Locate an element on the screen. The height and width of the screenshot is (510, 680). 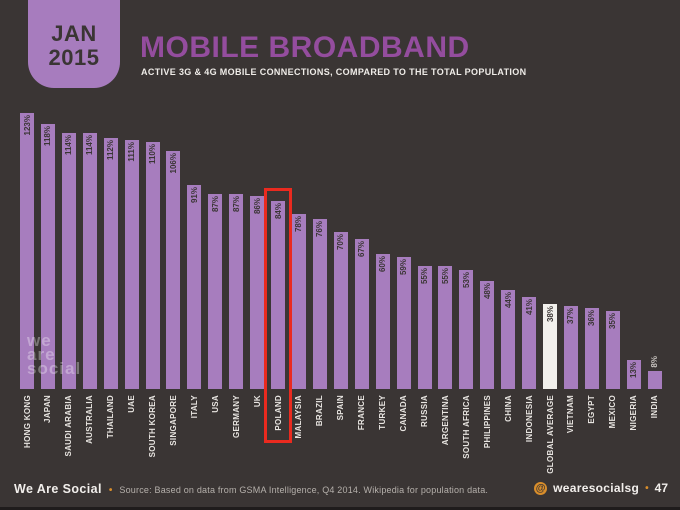
category-label-russia: RUSSIA is located at coordinates (425, 411).